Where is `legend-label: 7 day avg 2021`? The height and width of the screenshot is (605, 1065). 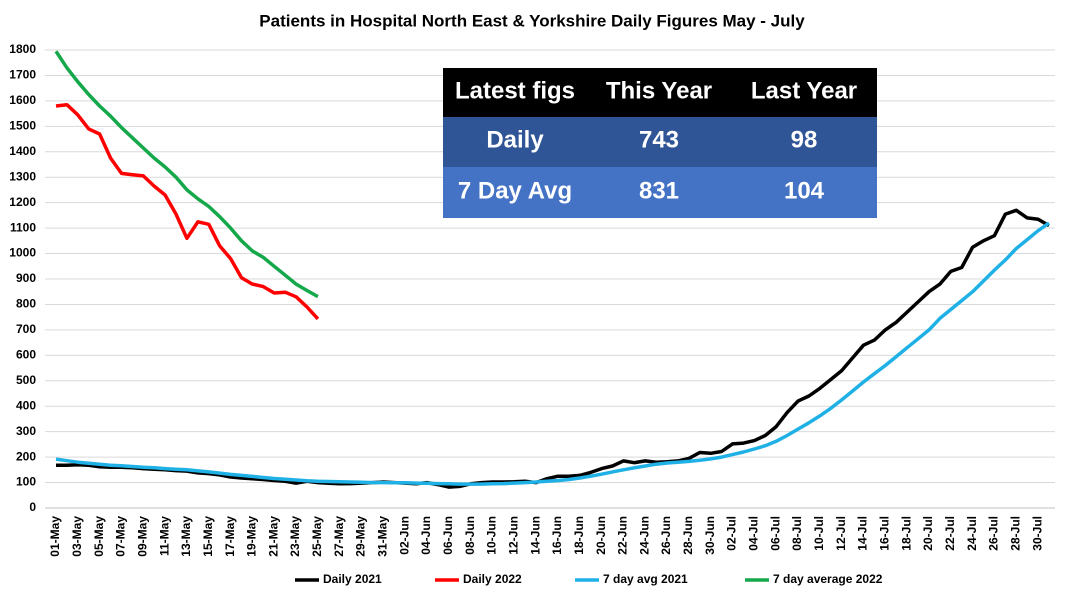 legend-label: 7 day avg 2021 is located at coordinates (645, 579).